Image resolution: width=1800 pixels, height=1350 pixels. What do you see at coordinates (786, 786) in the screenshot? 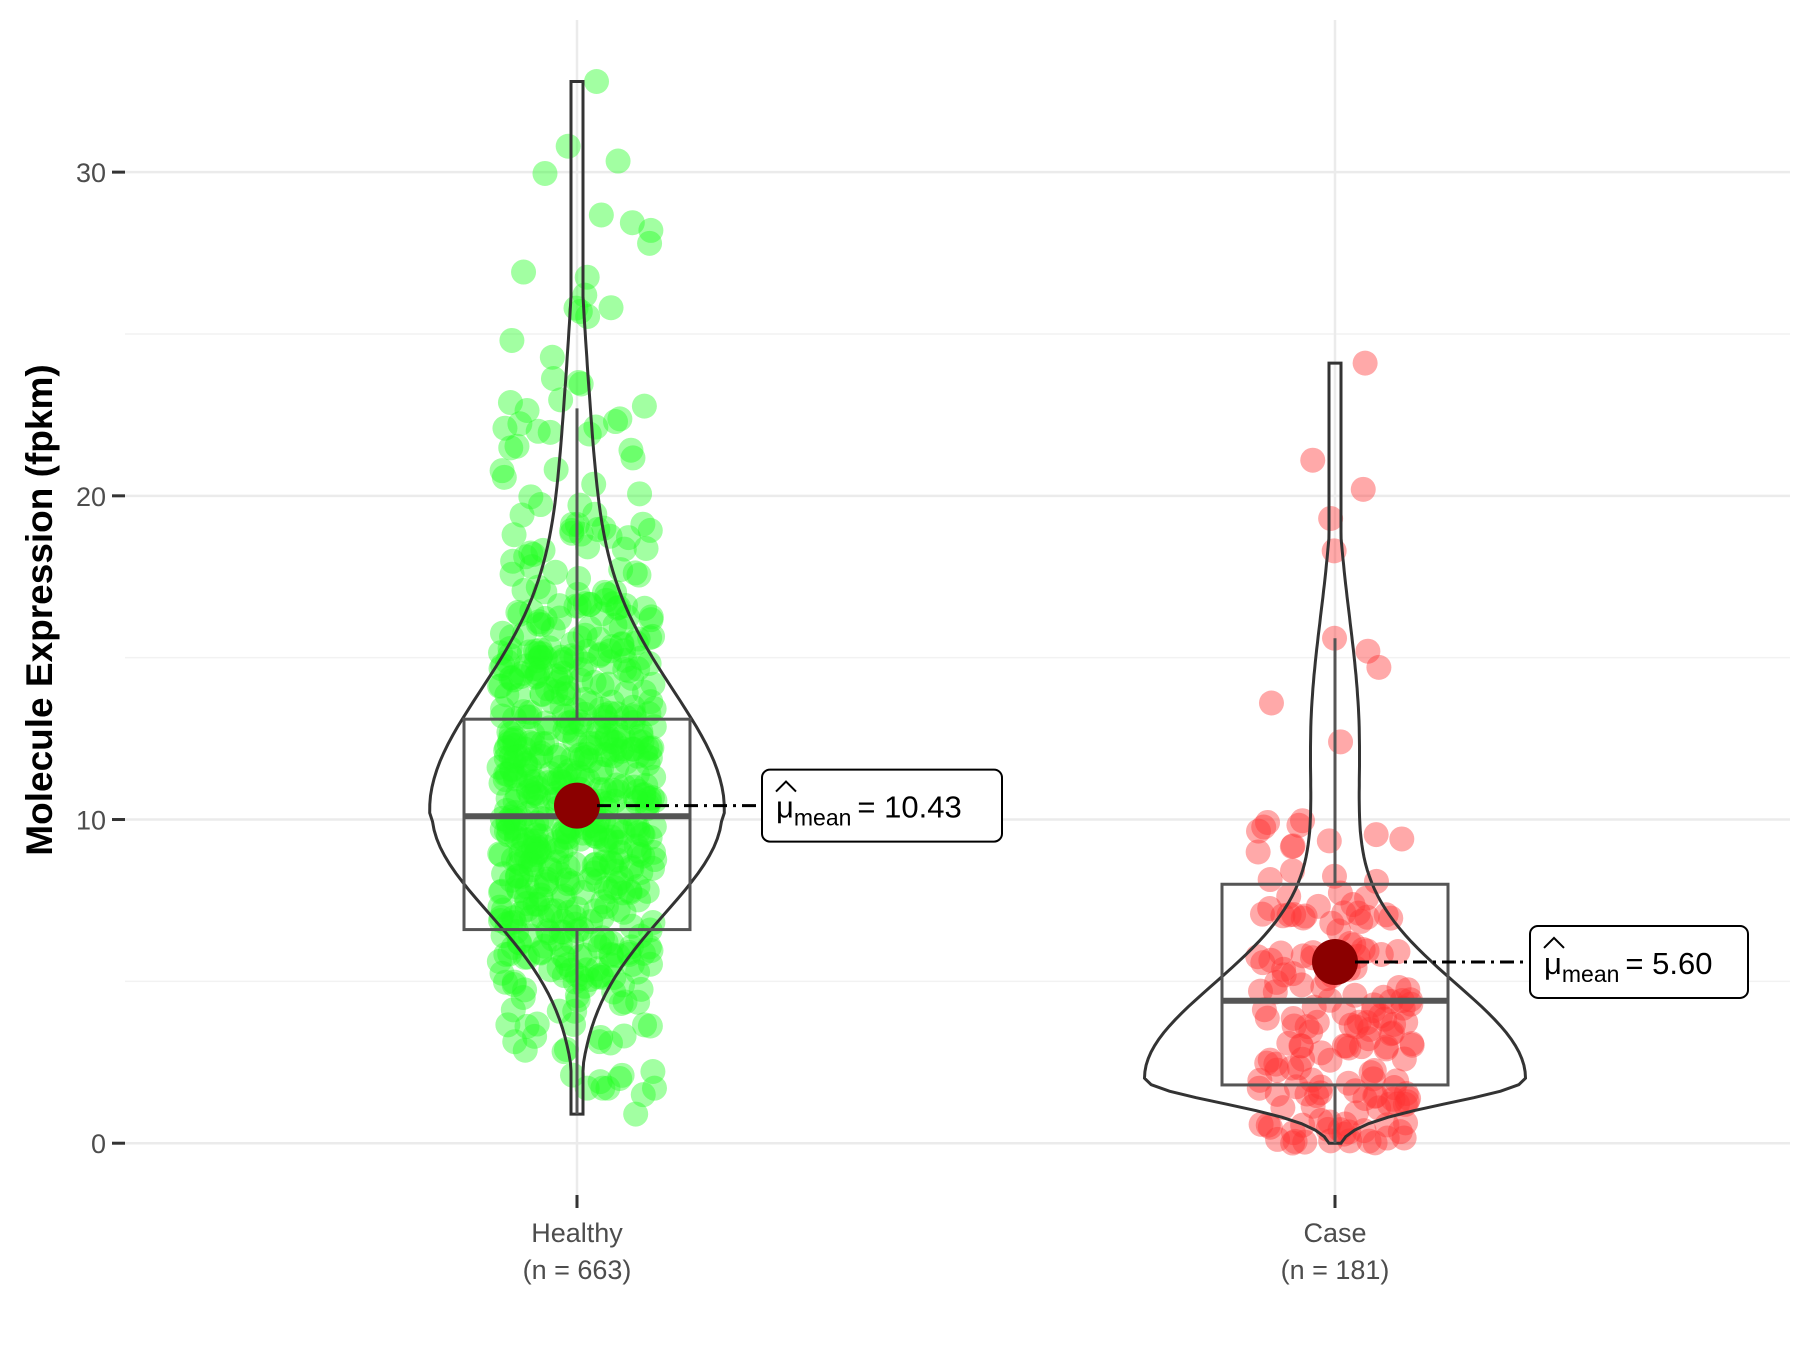
I see `healthy-hat-icon` at bounding box center [786, 786].